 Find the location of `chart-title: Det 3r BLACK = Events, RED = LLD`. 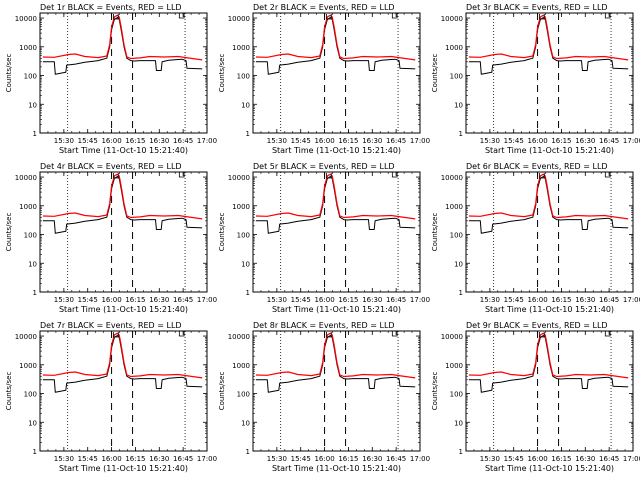

chart-title: Det 3r BLACK = Events, RED = LLD is located at coordinates (537, 7).